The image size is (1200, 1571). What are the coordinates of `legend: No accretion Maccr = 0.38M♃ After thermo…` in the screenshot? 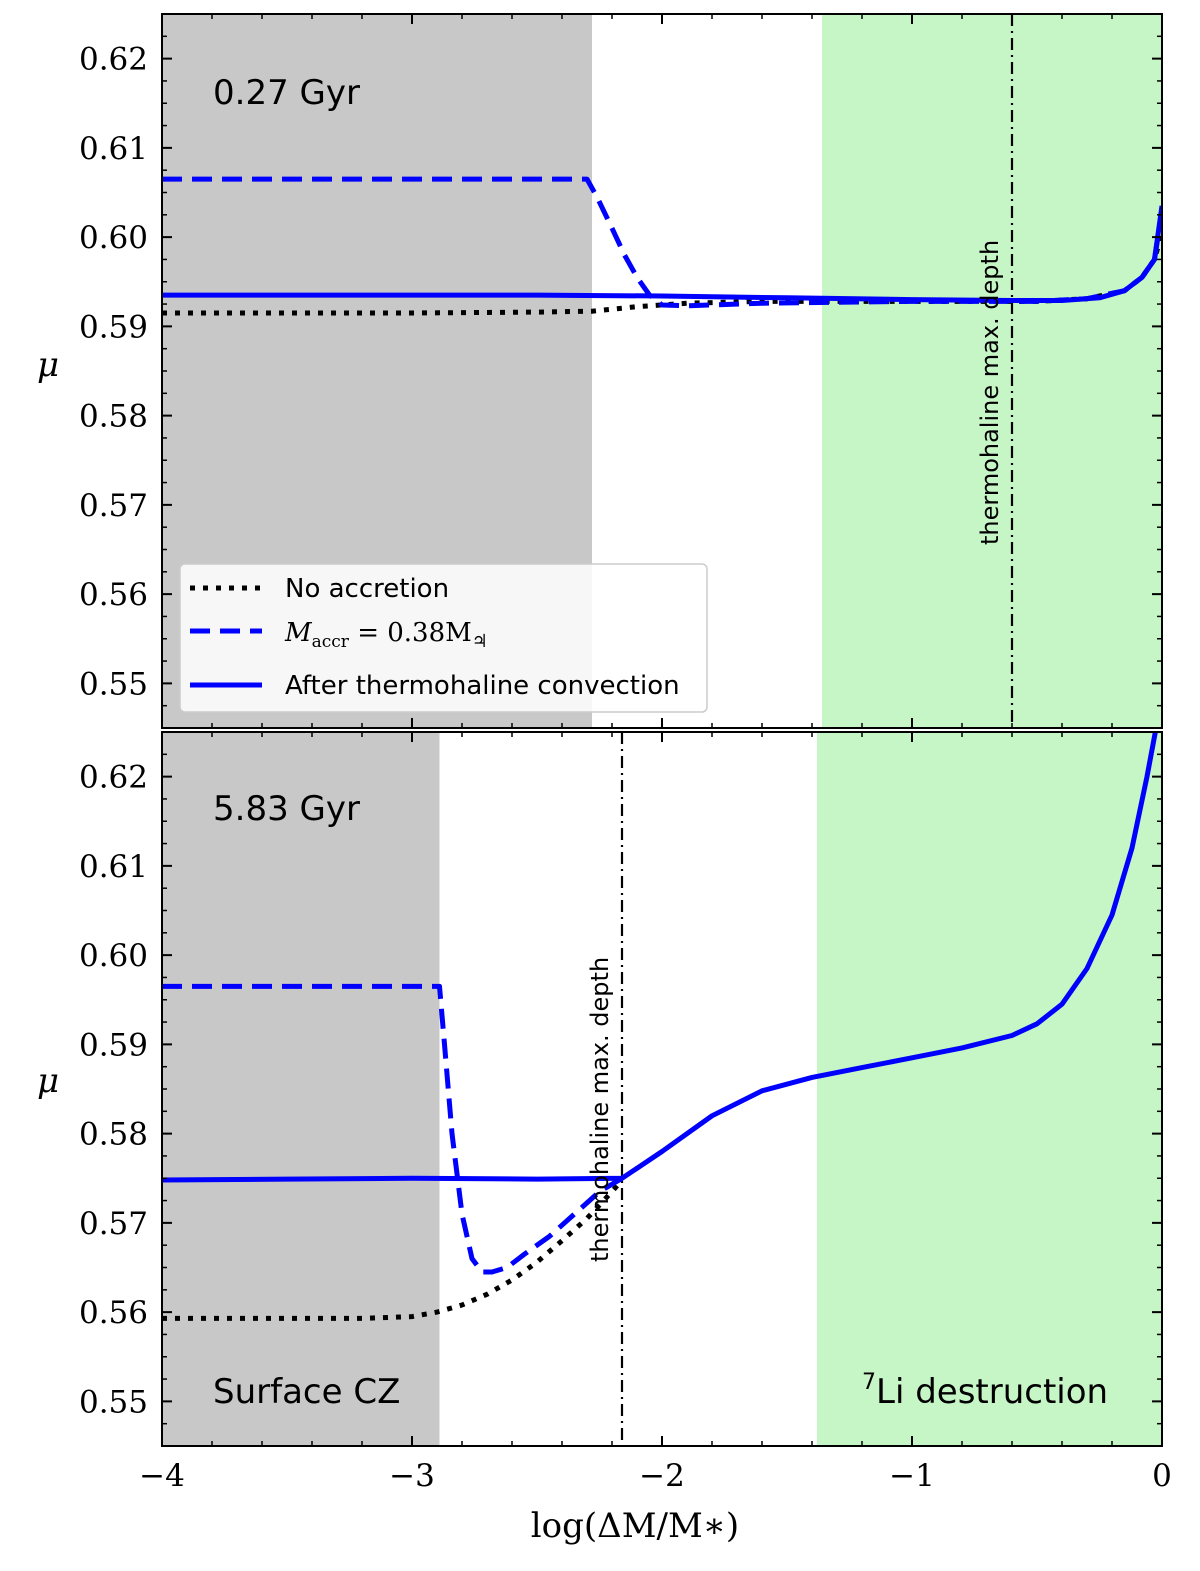 It's located at (443, 638).